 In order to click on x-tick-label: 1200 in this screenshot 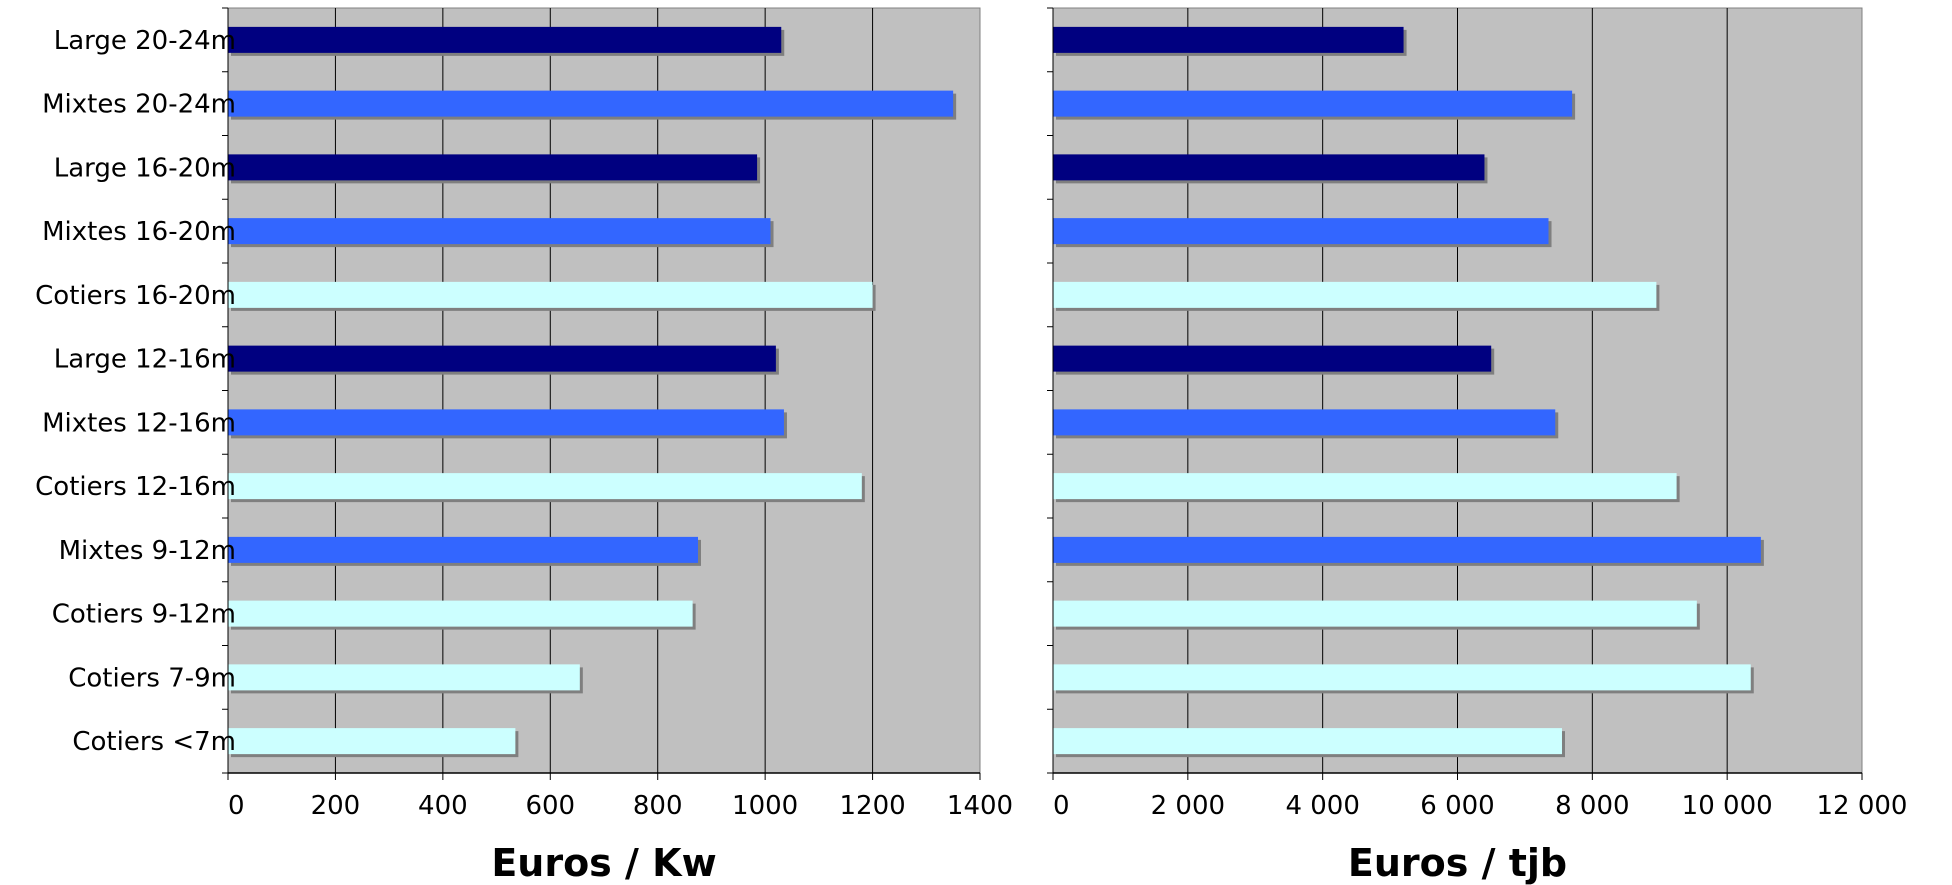, I will do `click(872, 806)`.